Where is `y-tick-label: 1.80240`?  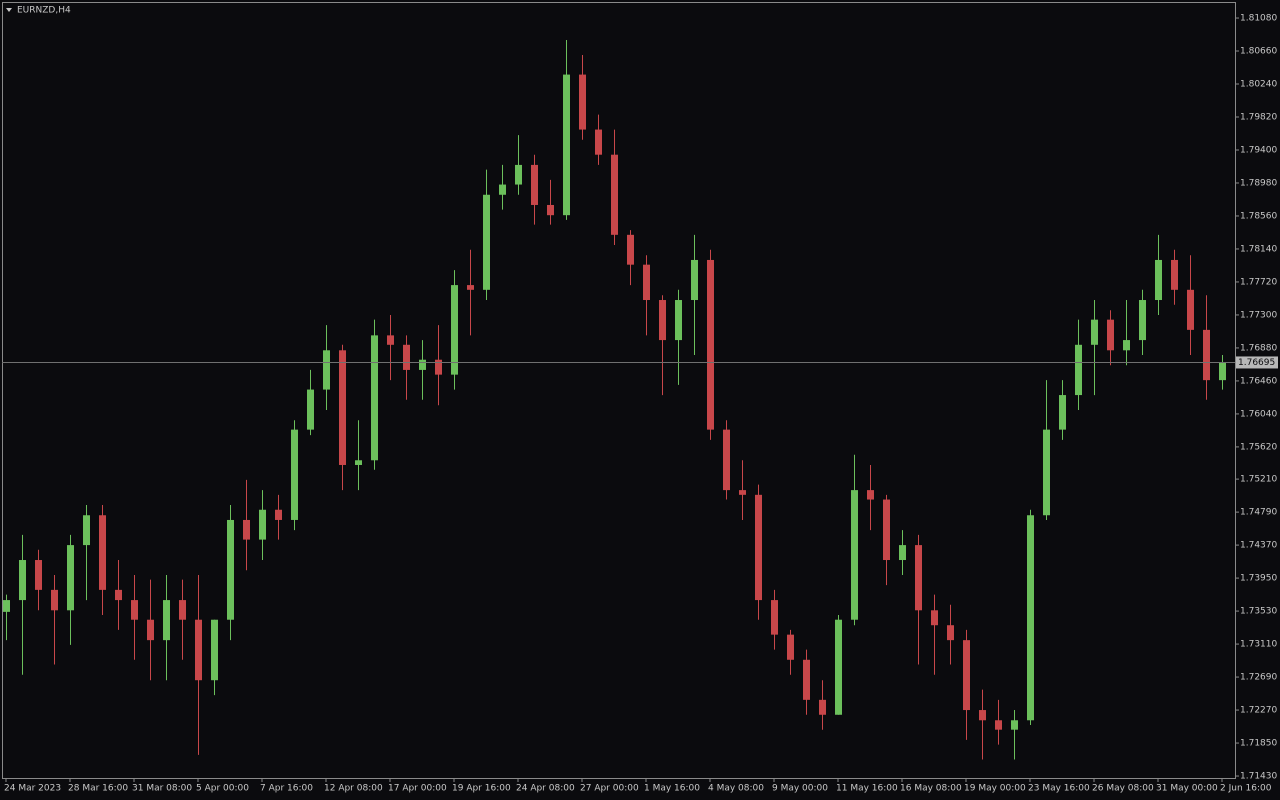
y-tick-label: 1.80240 is located at coordinates (1258, 85).